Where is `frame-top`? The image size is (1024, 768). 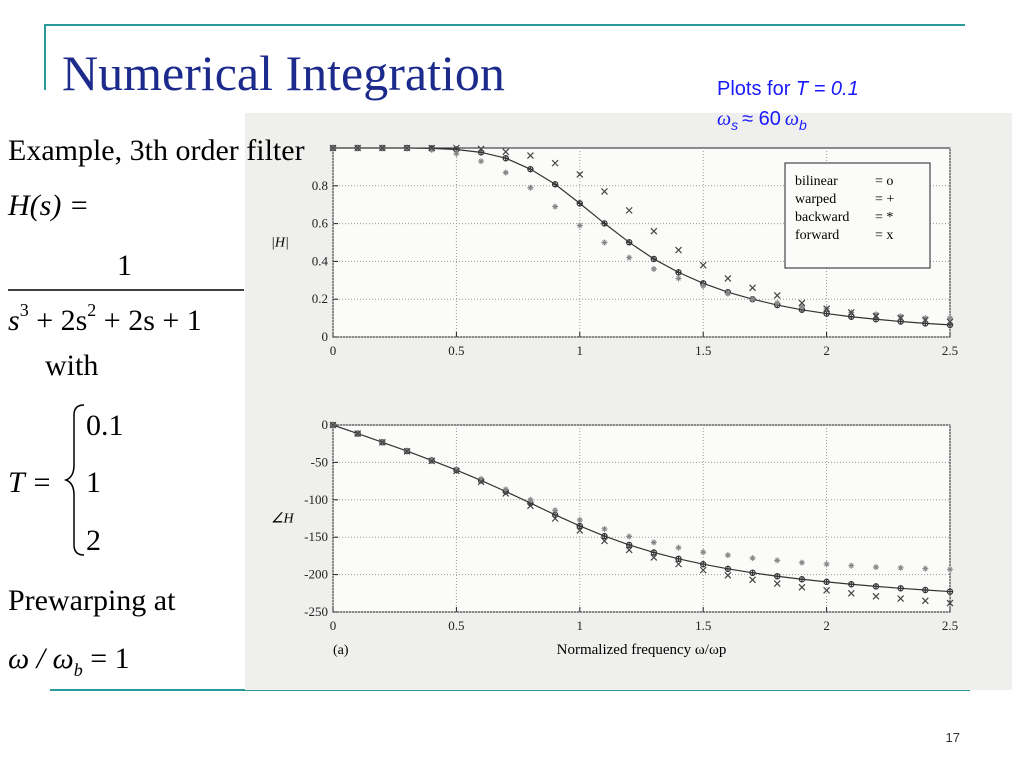 frame-top is located at coordinates (504, 57).